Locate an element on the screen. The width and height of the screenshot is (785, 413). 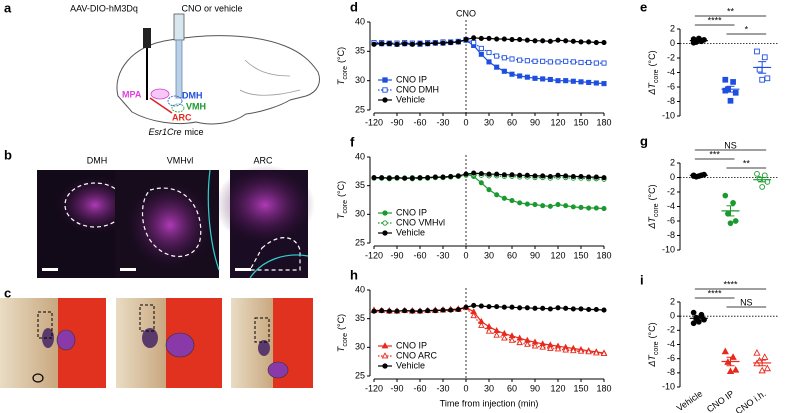
cannula-holder is located at coordinates (179, 27).